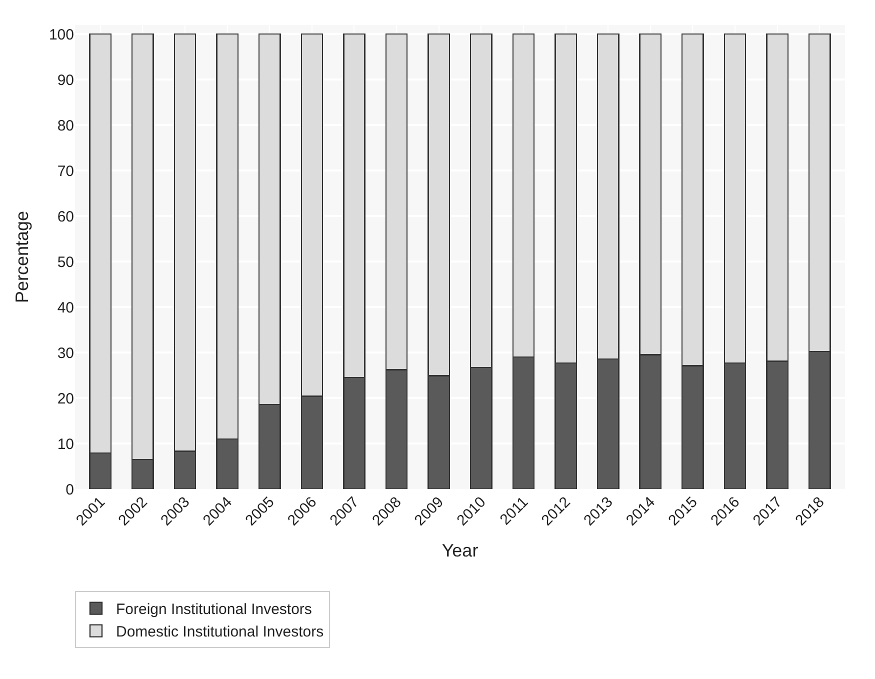  I want to click on y-tick-label: 30, so click(65, 353).